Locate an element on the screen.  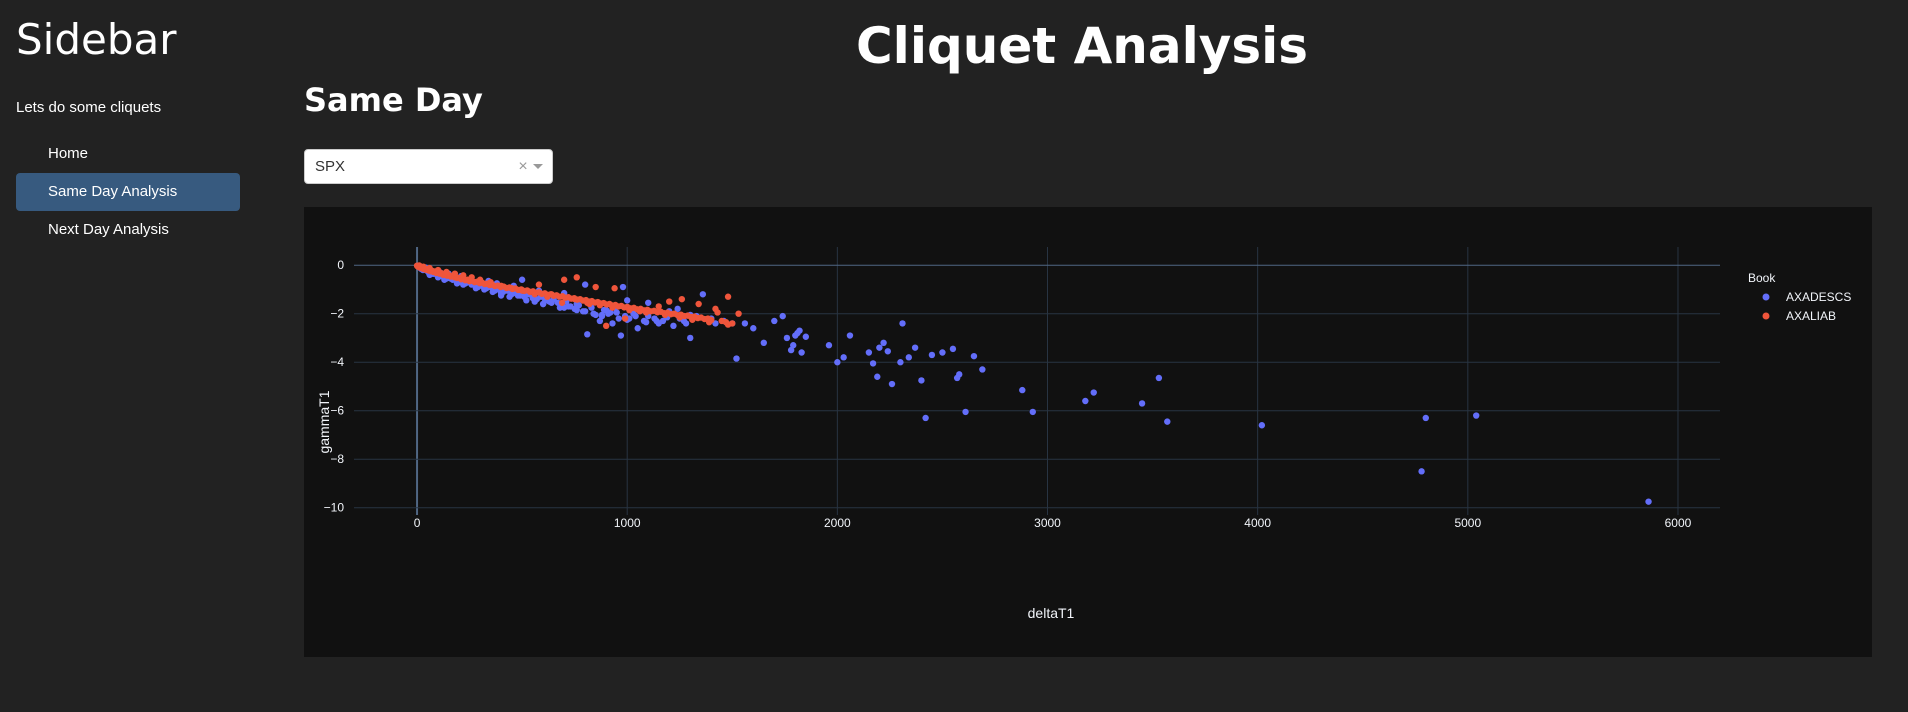
legend-item-axadescs: AXADESCS is located at coordinates (1807, 297).